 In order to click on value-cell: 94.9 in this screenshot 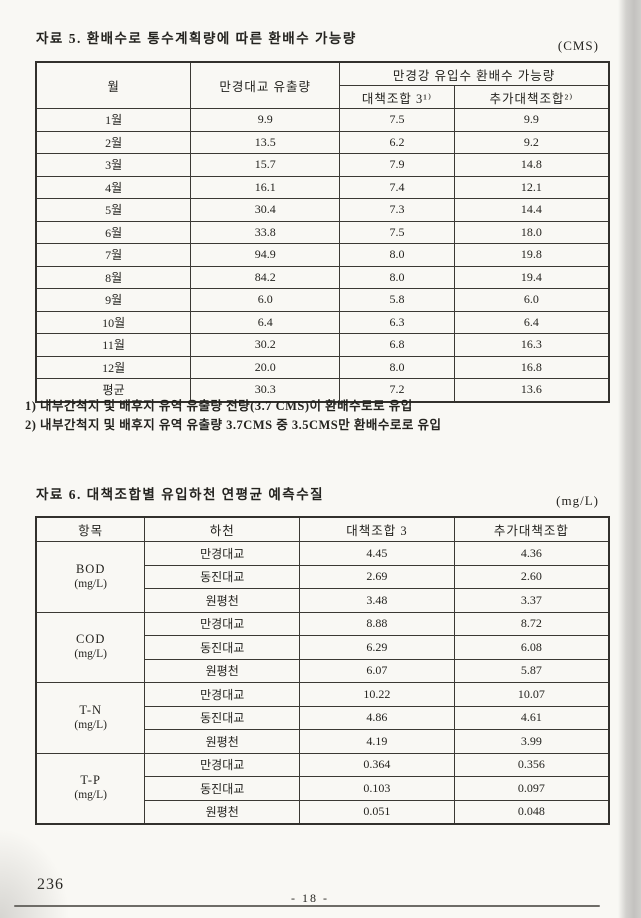, I will do `click(265, 255)`.